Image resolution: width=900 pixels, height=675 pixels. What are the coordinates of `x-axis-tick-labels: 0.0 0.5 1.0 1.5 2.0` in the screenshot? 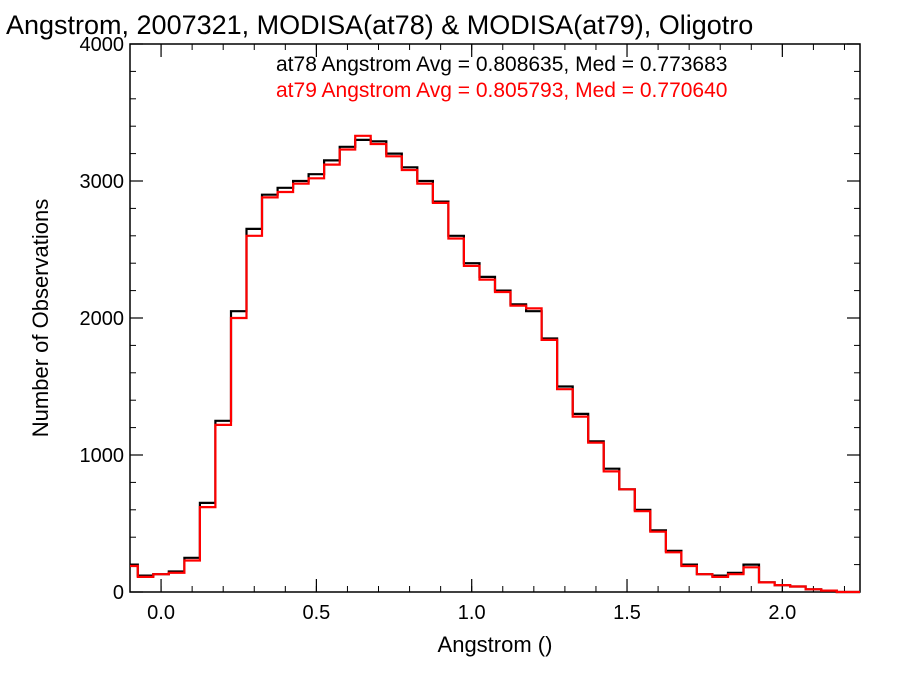 It's located at (471, 613).